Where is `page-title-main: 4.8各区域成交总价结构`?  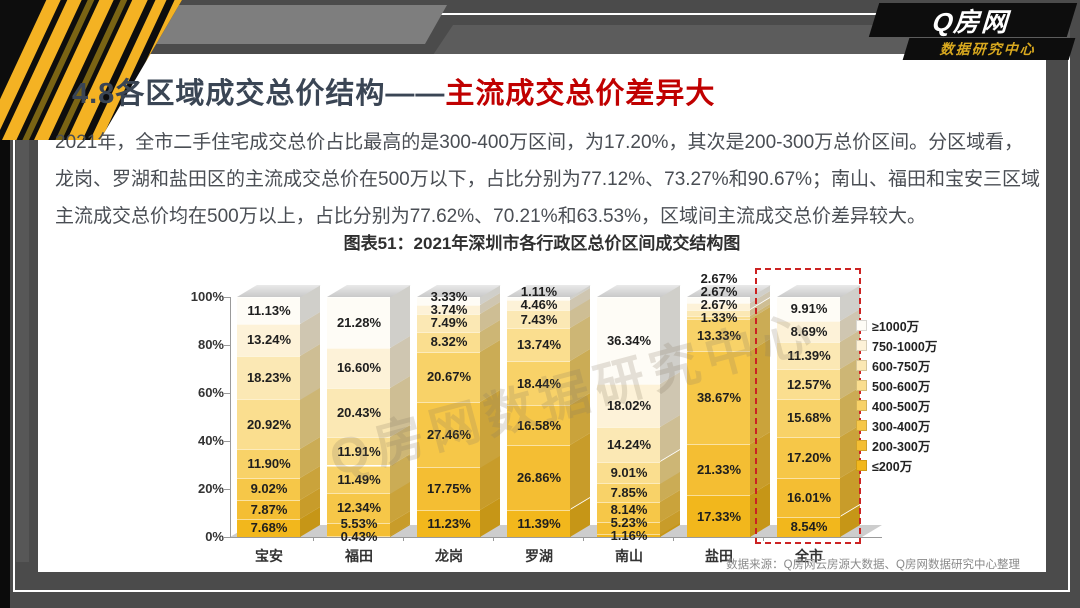
page-title-main: 4.8各区域成交总价结构 is located at coordinates (229, 94).